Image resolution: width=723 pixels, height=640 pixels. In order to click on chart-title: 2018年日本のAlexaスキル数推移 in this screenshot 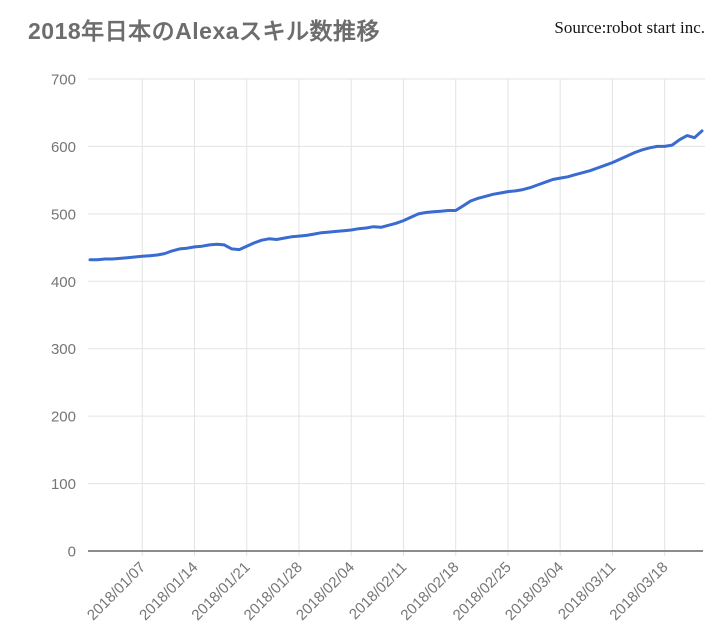, I will do `click(204, 31)`.